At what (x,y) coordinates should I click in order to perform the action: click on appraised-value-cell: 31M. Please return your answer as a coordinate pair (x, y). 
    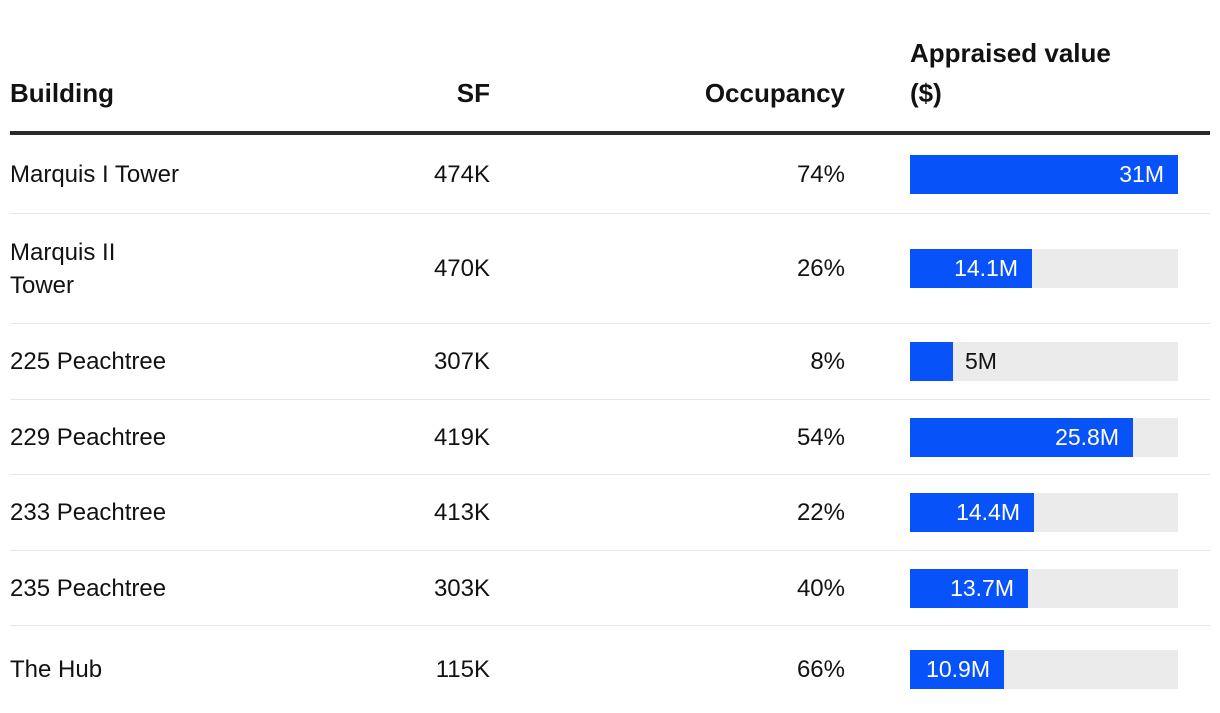
    Looking at the image, I should click on (1027, 174).